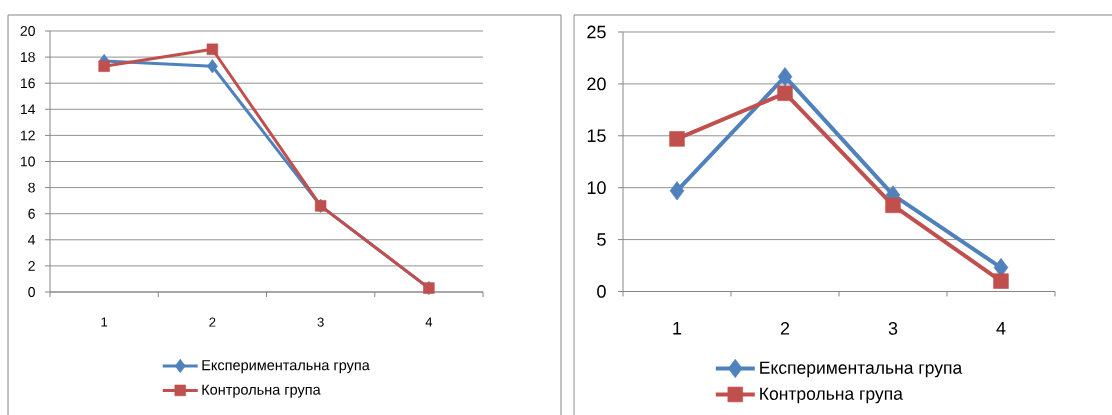  Describe the element at coordinates (31, 187) in the screenshot. I see `y-tick-label: 8` at that location.